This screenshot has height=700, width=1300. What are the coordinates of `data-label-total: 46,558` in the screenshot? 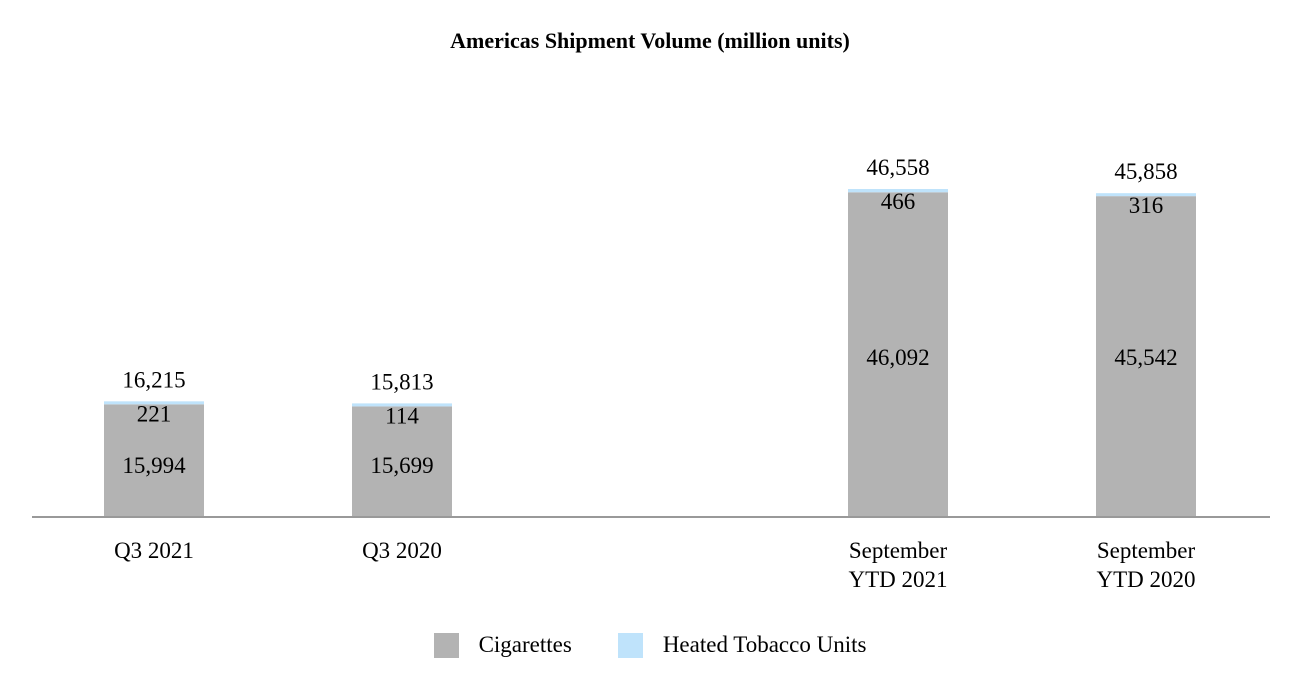 It's located at (897, 167).